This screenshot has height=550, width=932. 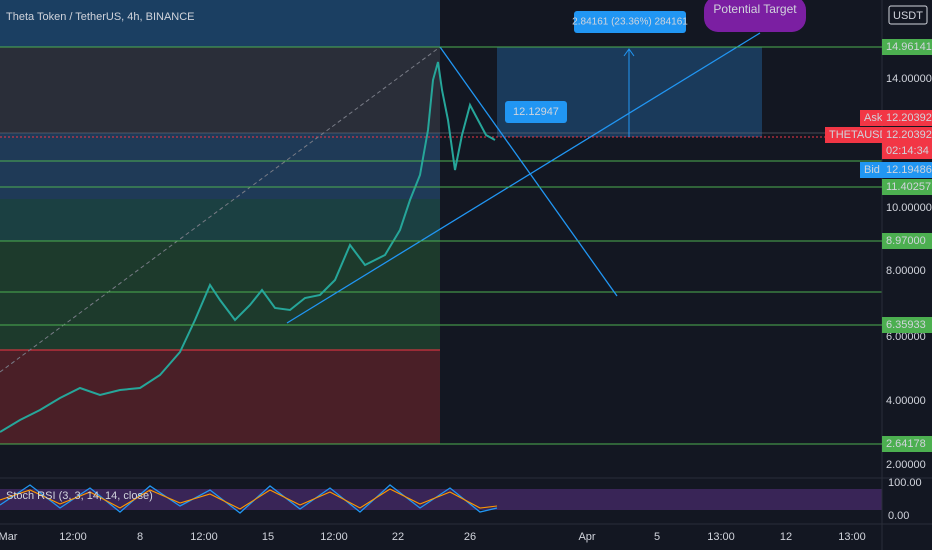 I want to click on time-tick-label: Mar, so click(x=9, y=537).